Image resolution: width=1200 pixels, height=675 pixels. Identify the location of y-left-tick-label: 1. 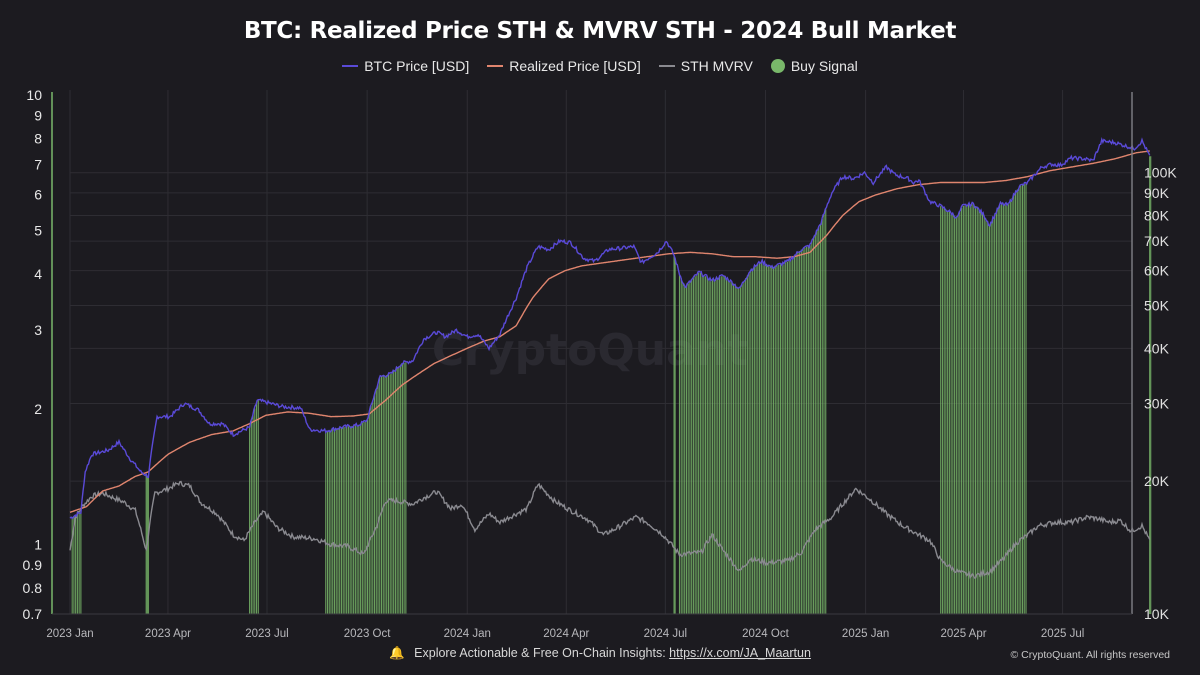
(38, 544).